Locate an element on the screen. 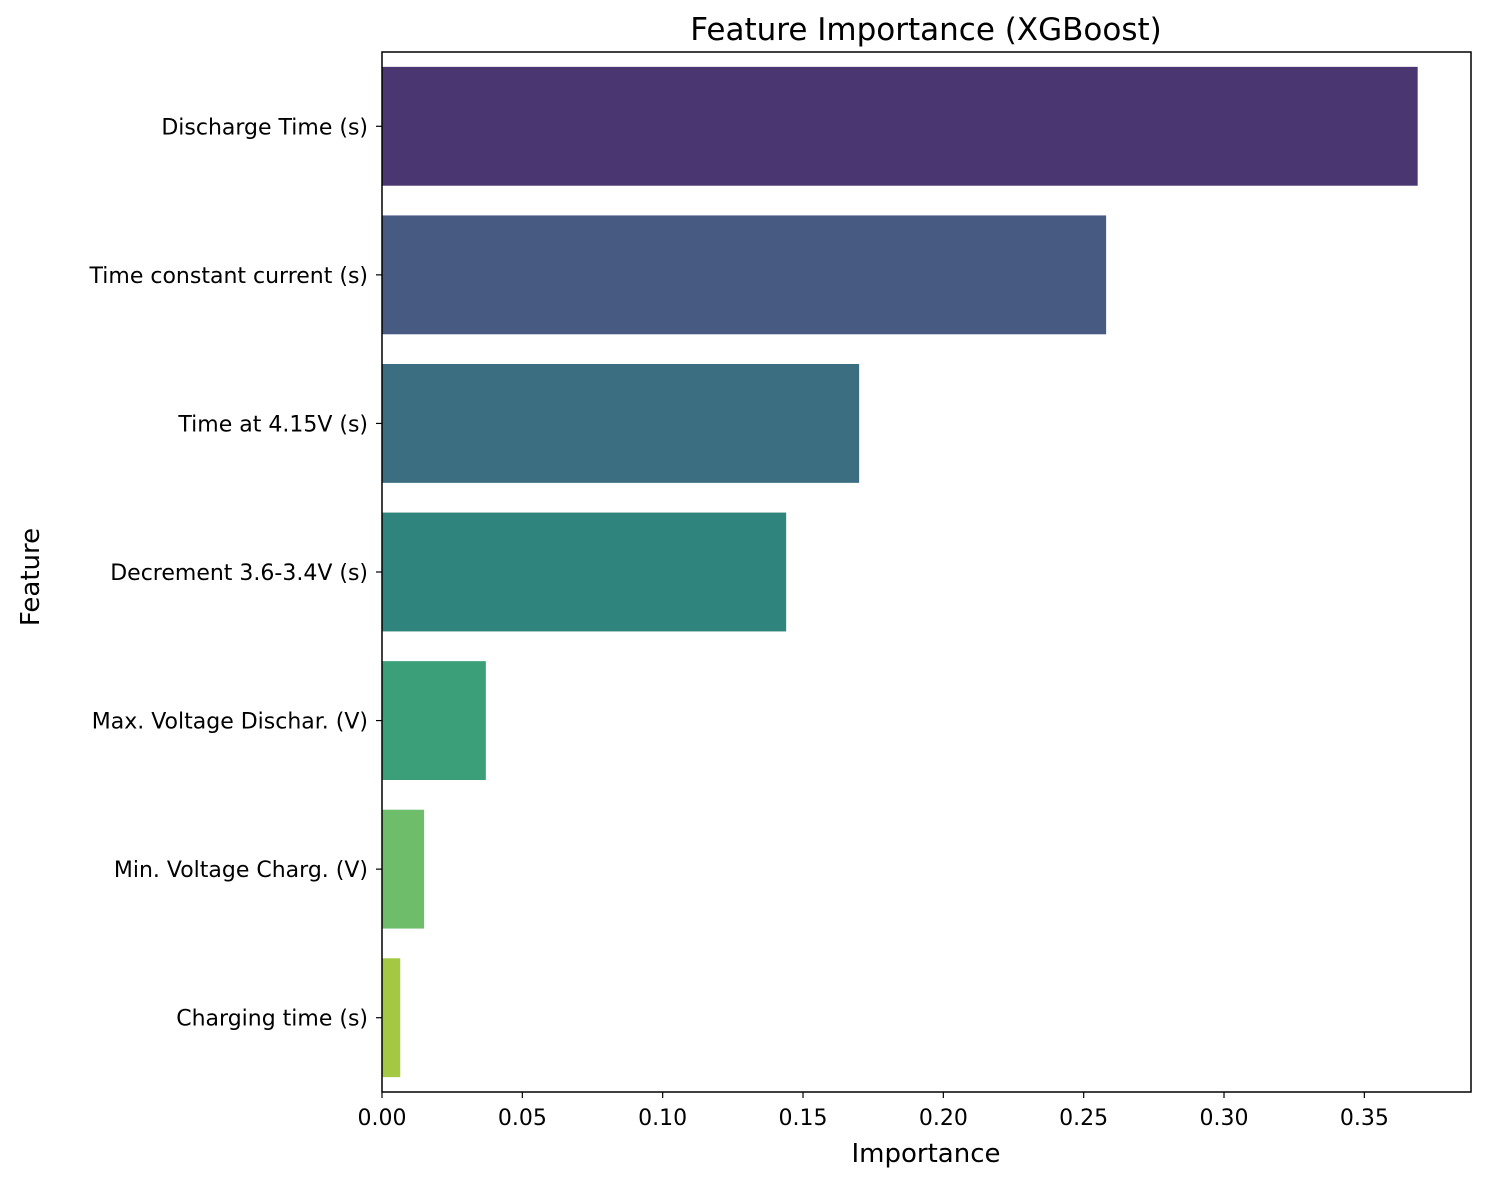  x-axis-label: Importance is located at coordinates (926, 1154).